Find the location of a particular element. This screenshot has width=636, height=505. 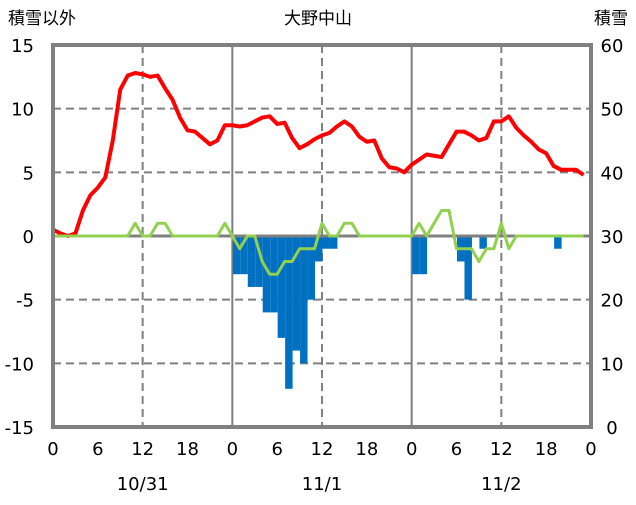

chart-title: 大野中山 is located at coordinates (318, 19).